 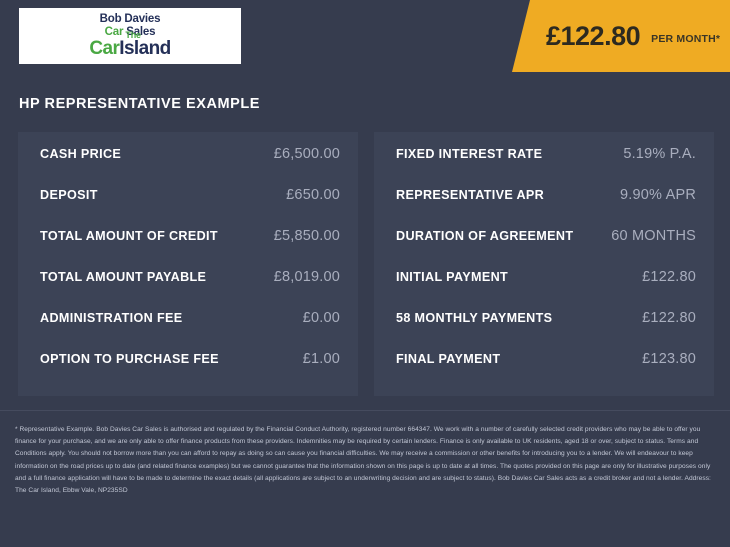 What do you see at coordinates (104, 48) in the screenshot?
I see `logo-text-car-island-car: Car` at bounding box center [104, 48].